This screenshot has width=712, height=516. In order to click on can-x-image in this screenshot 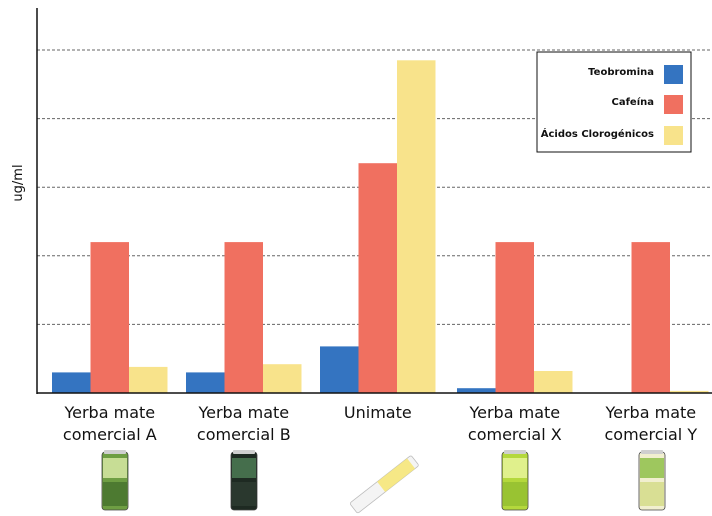, I will do `click(515, 480)`.